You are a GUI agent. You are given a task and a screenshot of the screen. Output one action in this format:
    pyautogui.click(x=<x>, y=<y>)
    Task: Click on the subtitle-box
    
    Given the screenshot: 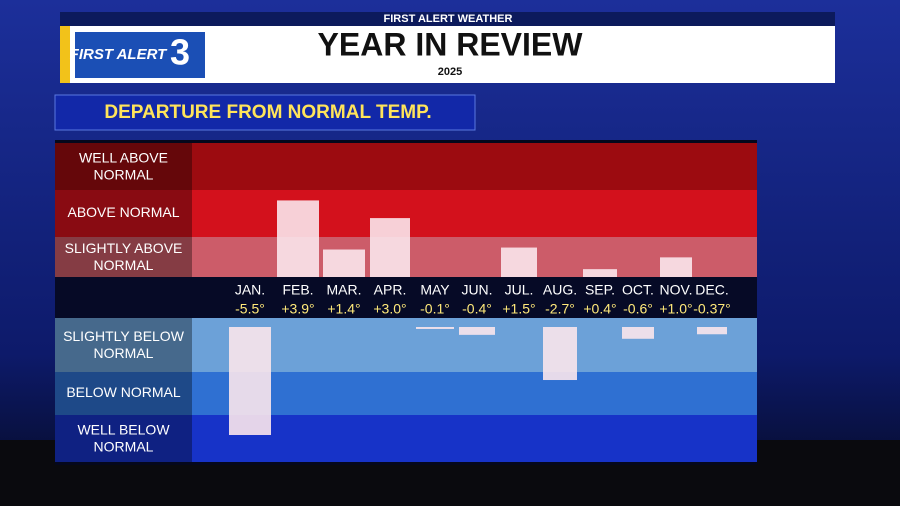 What is the action you would take?
    pyautogui.click(x=265, y=112)
    